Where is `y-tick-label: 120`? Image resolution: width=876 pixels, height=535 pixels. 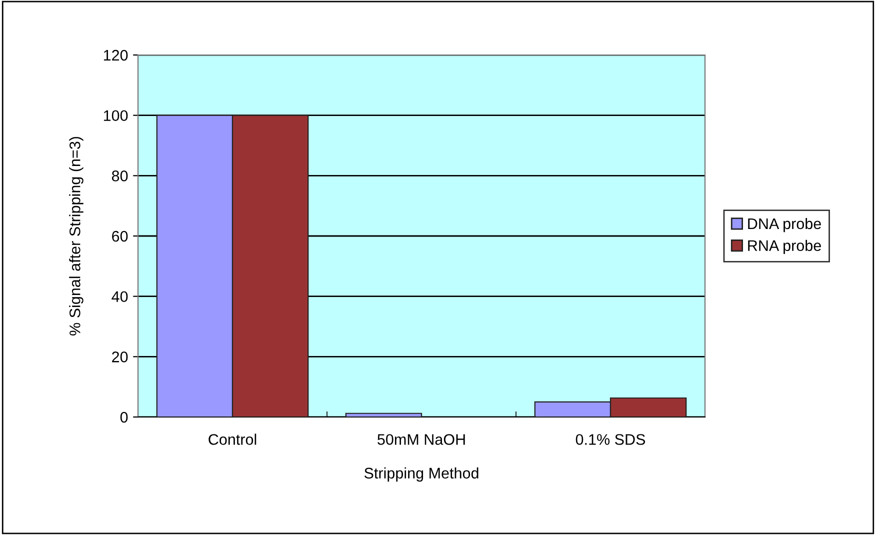 y-tick-label: 120 is located at coordinates (116, 55).